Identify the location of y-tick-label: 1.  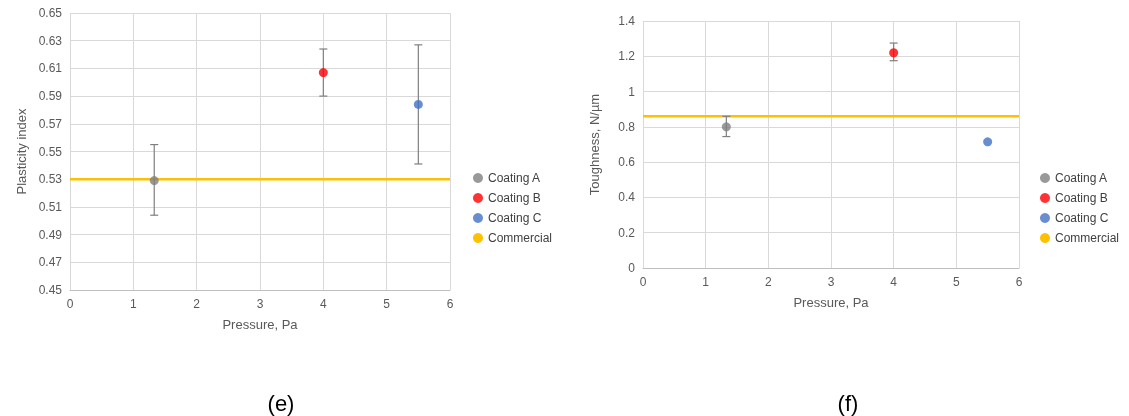
(632, 91).